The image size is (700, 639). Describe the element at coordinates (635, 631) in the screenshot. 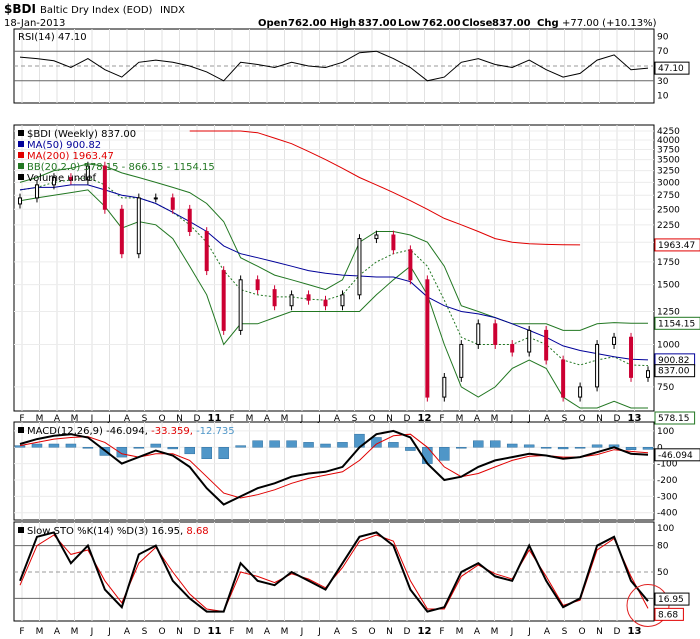

I see `x-tick-label-bottom: 13` at that location.